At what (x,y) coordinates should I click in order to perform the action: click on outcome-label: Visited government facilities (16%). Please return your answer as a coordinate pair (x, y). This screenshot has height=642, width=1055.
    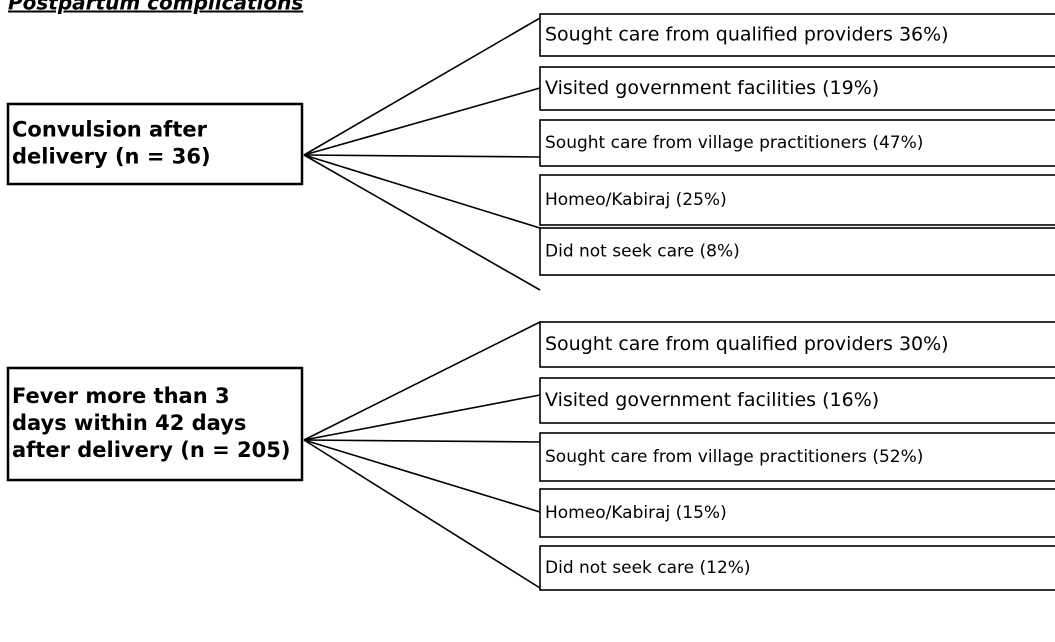
    Looking at the image, I should click on (712, 400).